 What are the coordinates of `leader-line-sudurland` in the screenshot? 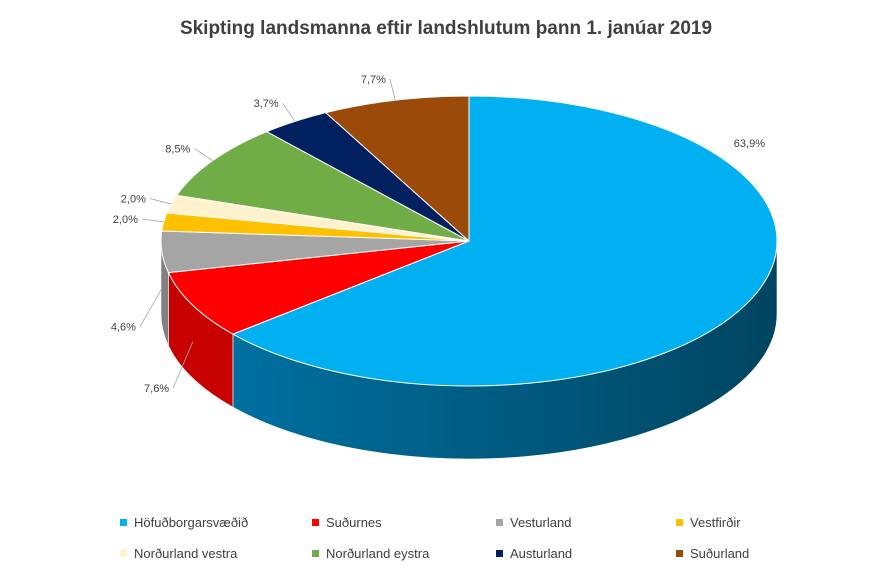 It's located at (392, 89).